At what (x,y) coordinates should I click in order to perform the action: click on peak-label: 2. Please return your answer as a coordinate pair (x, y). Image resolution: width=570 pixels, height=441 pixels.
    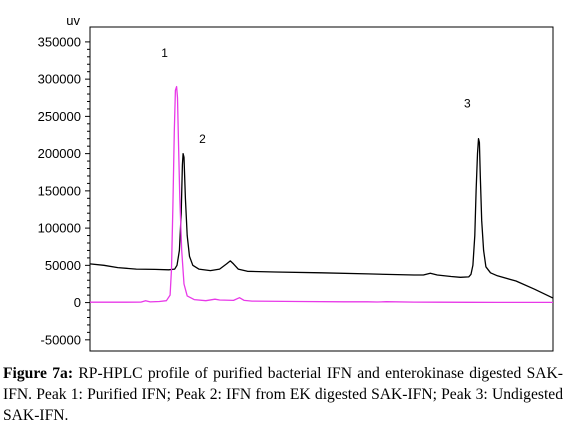
    Looking at the image, I should click on (202, 139).